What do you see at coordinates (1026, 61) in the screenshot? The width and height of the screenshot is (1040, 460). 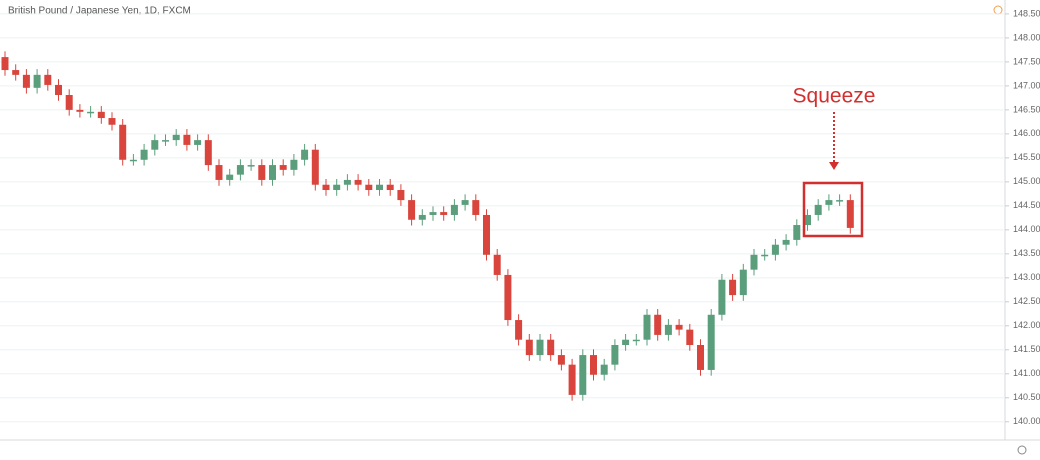 I see `y-tick-label: 147.500` at bounding box center [1026, 61].